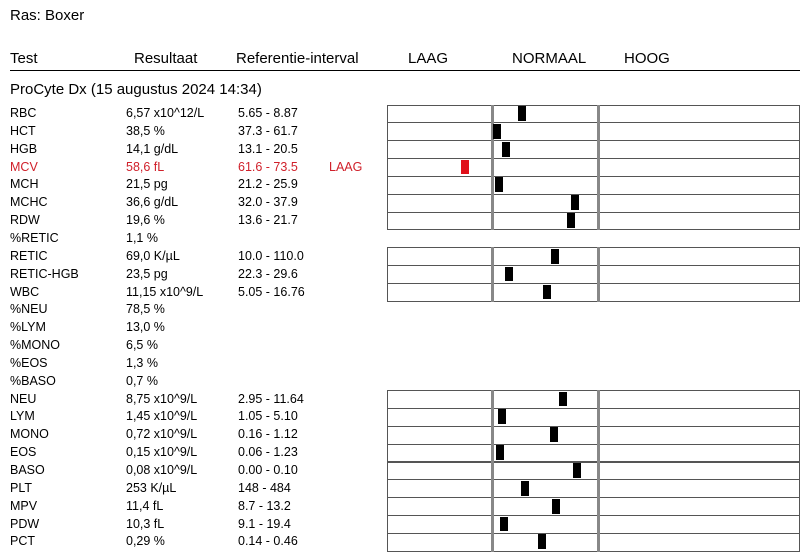  What do you see at coordinates (47, 15) in the screenshot?
I see `breed: Ras: Boxer` at bounding box center [47, 15].